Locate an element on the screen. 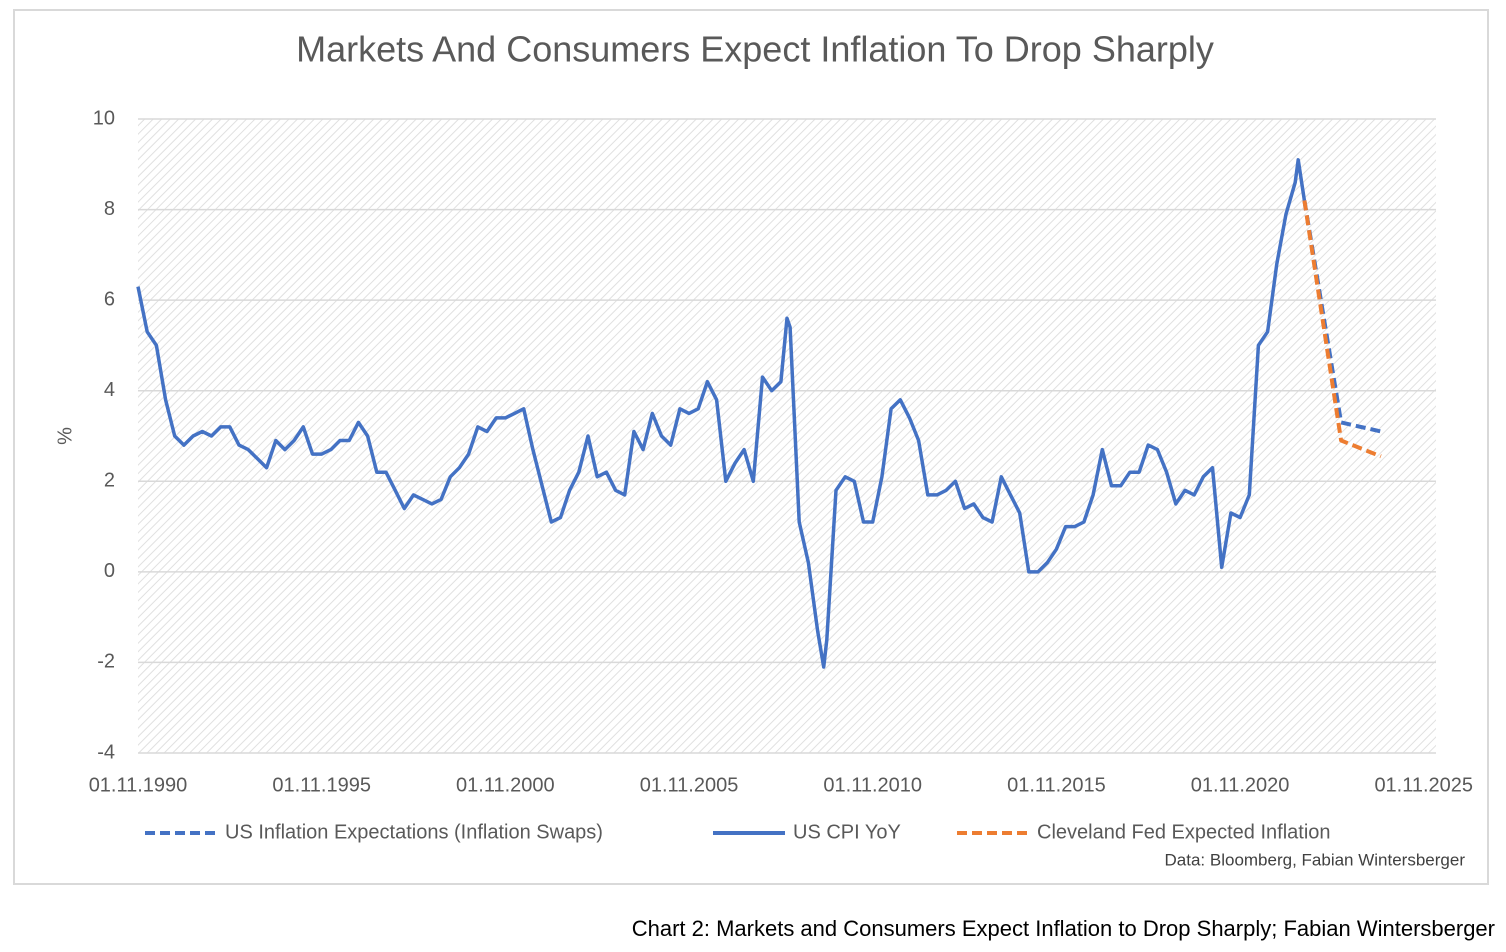  y-tick-label: 8 is located at coordinates (109, 209).